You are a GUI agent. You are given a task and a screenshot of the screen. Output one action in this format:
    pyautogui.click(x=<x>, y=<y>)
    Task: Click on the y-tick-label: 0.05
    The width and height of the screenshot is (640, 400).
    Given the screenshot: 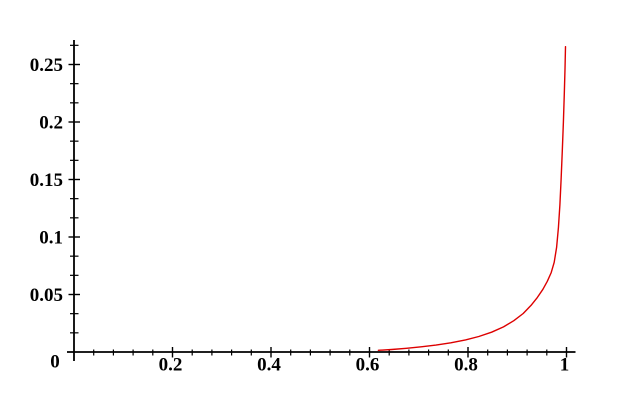 What is the action you would take?
    pyautogui.click(x=46, y=295)
    